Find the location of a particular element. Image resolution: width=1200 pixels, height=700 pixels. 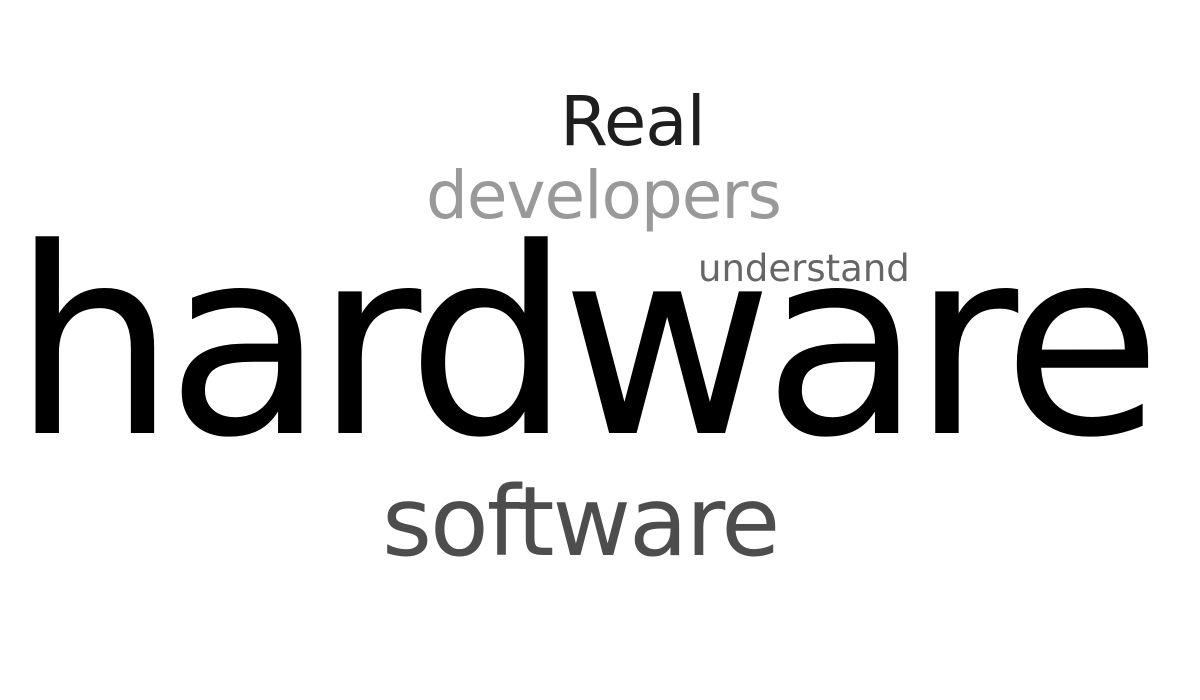

word-software: software is located at coordinates (581, 522).